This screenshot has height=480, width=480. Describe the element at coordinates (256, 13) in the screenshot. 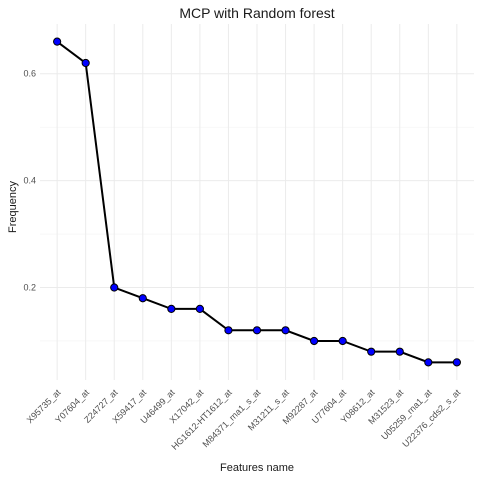

I see `chart-title: MCP with Random forest` at that location.